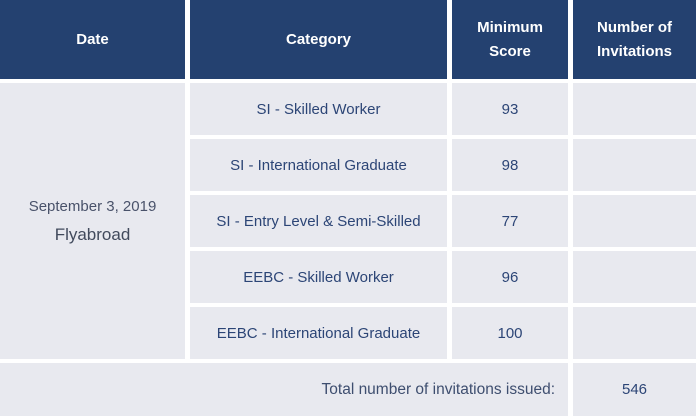 Image resolution: width=696 pixels, height=416 pixels. What do you see at coordinates (634, 39) in the screenshot?
I see `header-number-of-invitations: Number of Invitations` at bounding box center [634, 39].